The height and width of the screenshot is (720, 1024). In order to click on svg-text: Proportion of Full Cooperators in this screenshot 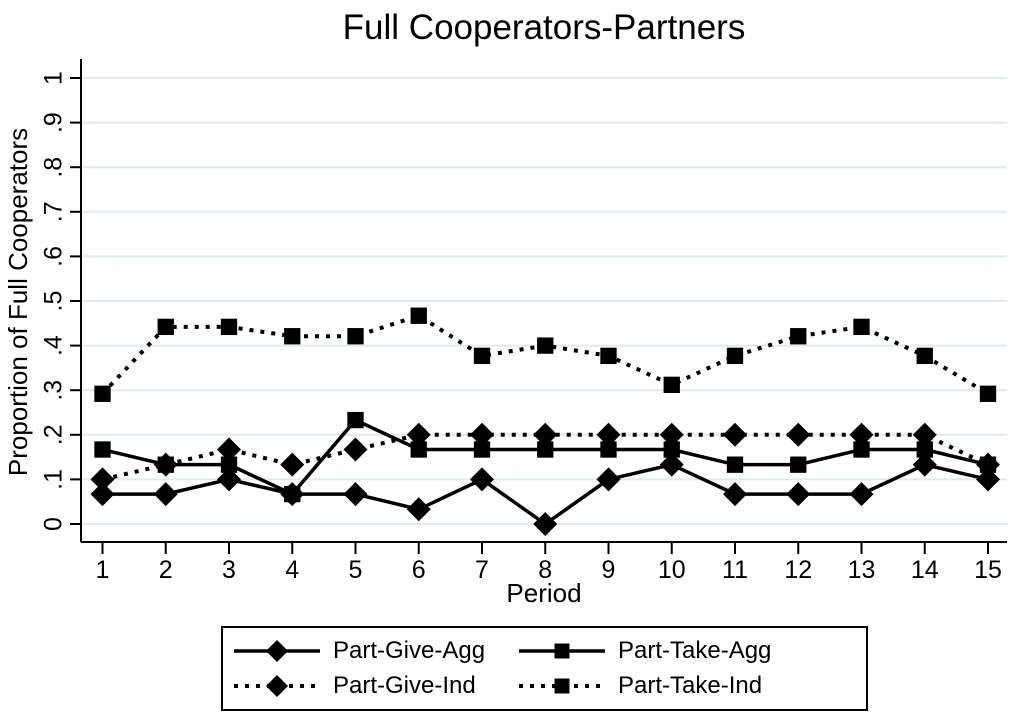, I will do `click(18, 302)`.